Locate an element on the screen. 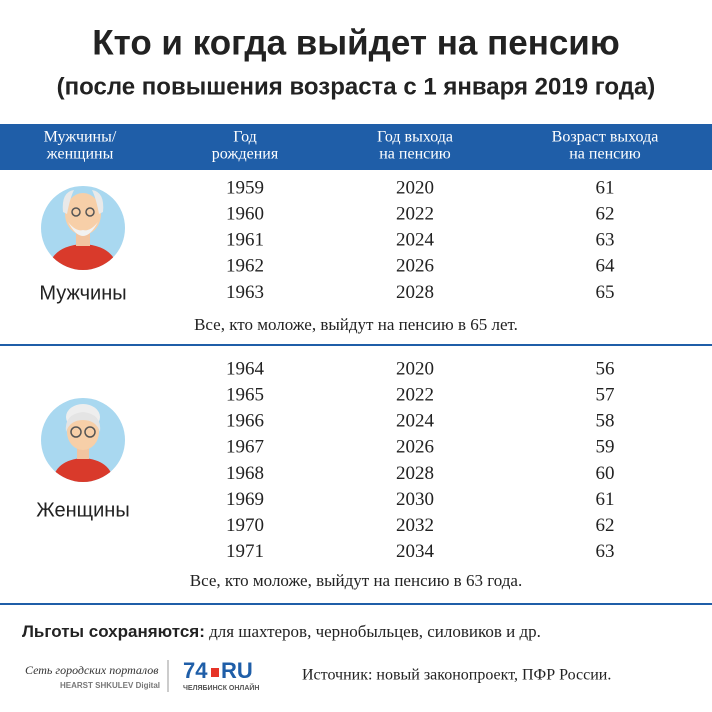 Image resolution: width=712 pixels, height=712 pixels. cell: 2032 is located at coordinates (415, 525).